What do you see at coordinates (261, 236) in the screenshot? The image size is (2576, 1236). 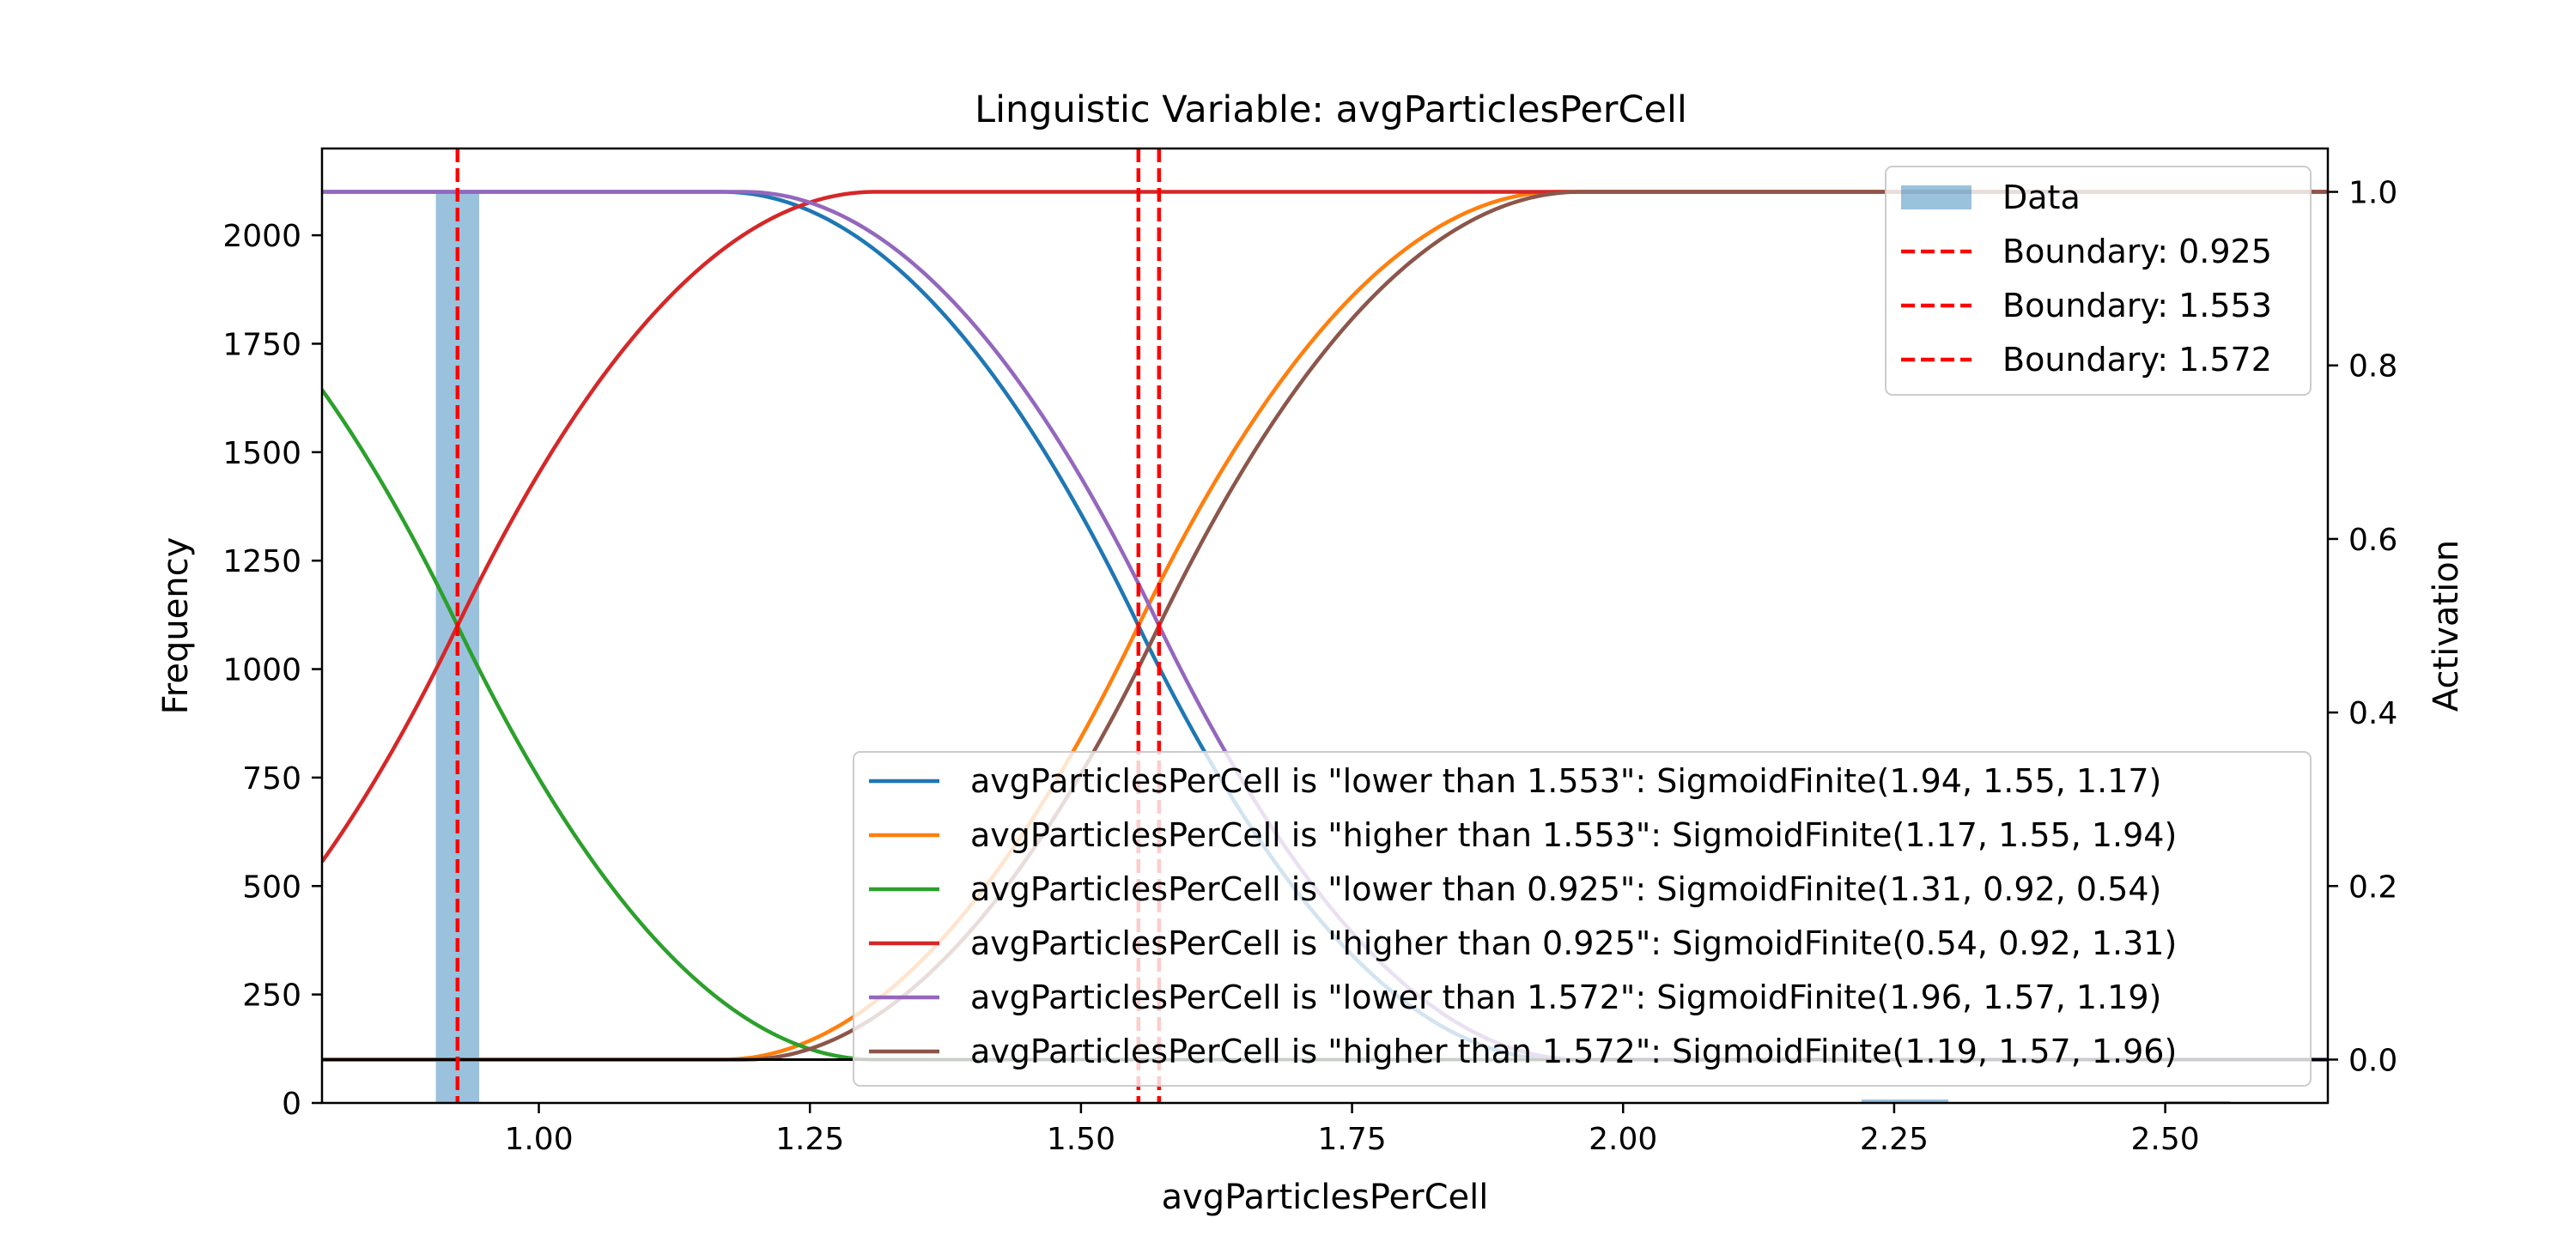 I see `y-tick-label-8: 2000` at bounding box center [261, 236].